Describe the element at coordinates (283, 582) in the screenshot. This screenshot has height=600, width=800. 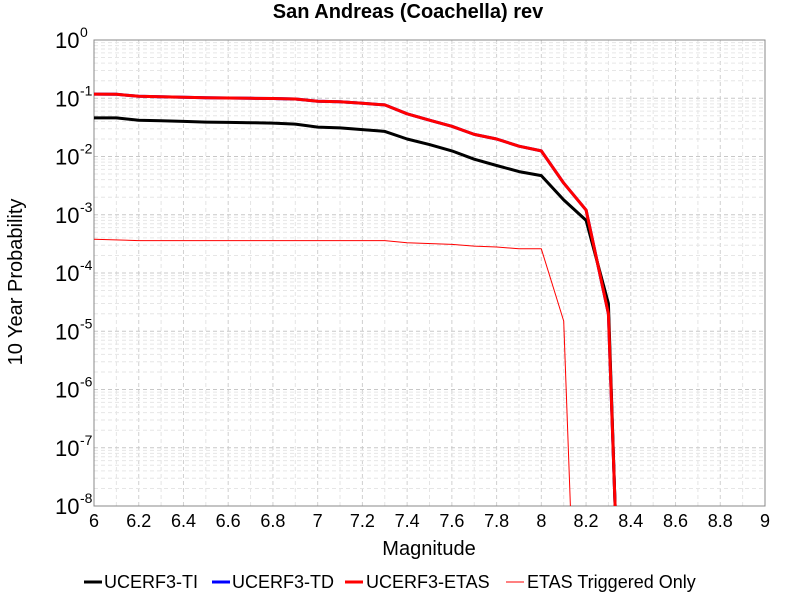
I see `legend-label: UCERF3-TD` at that location.